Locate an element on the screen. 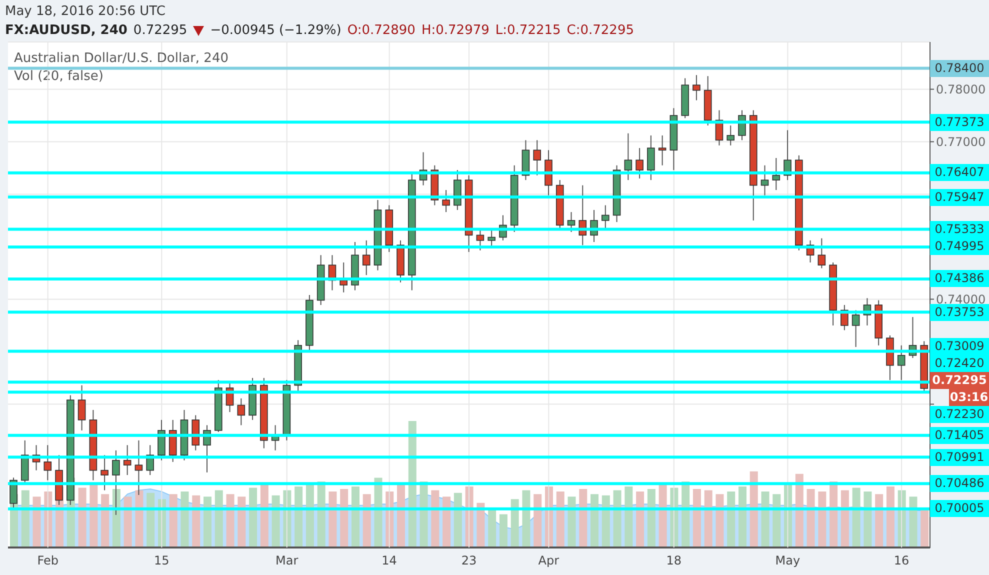 This screenshot has height=575, width=989. ref-line-label: 0.70486 is located at coordinates (959, 483).